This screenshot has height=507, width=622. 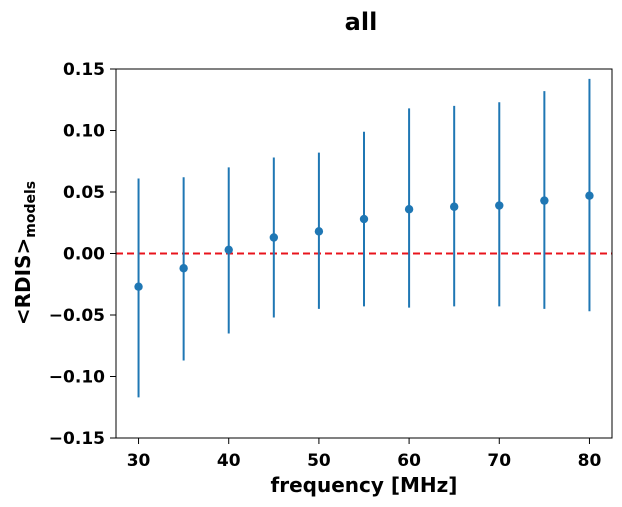 I want to click on x-tick-label-70: 70, so click(x=499, y=461).